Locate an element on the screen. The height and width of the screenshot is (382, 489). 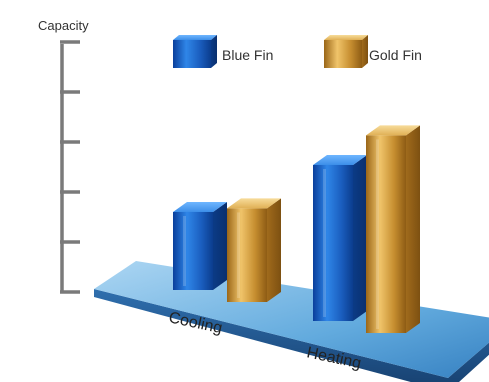
bar-gold-fin-heating is located at coordinates (393, 229).